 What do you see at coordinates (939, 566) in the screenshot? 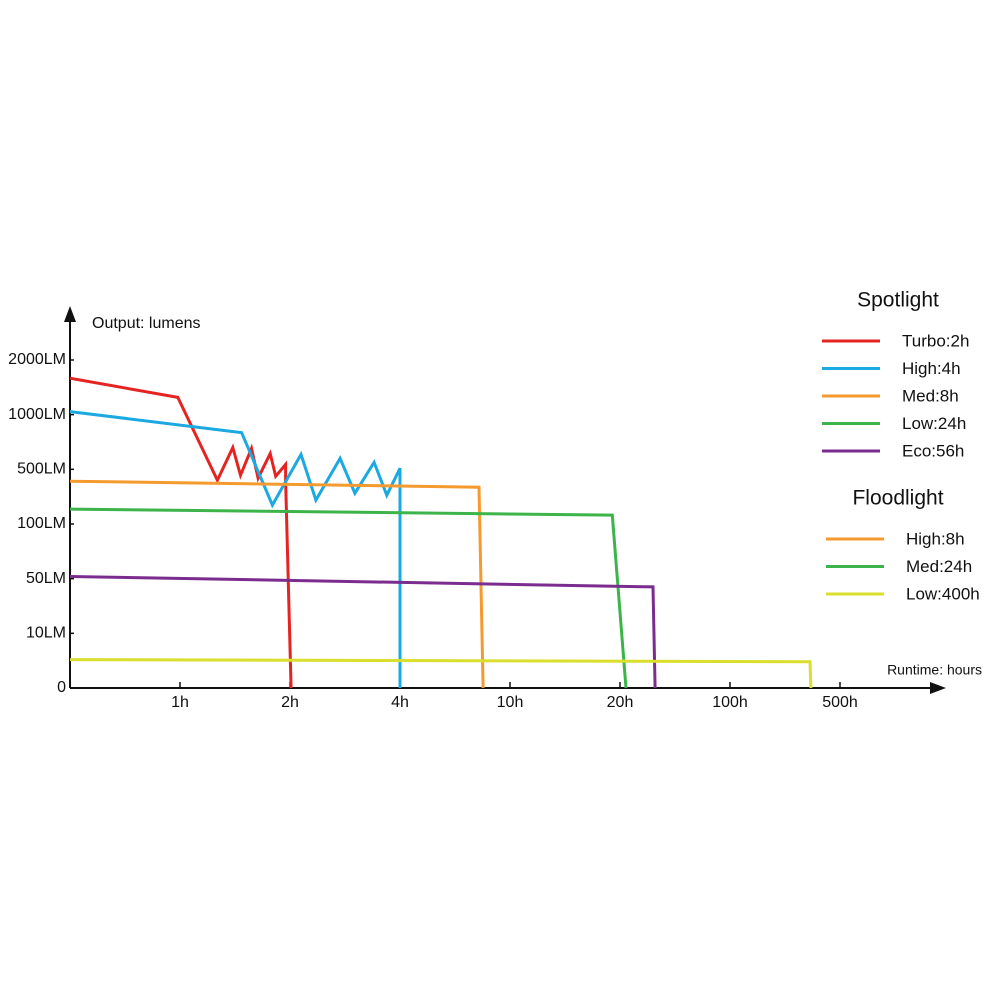
I see `legend-label: Med:24h` at bounding box center [939, 566].